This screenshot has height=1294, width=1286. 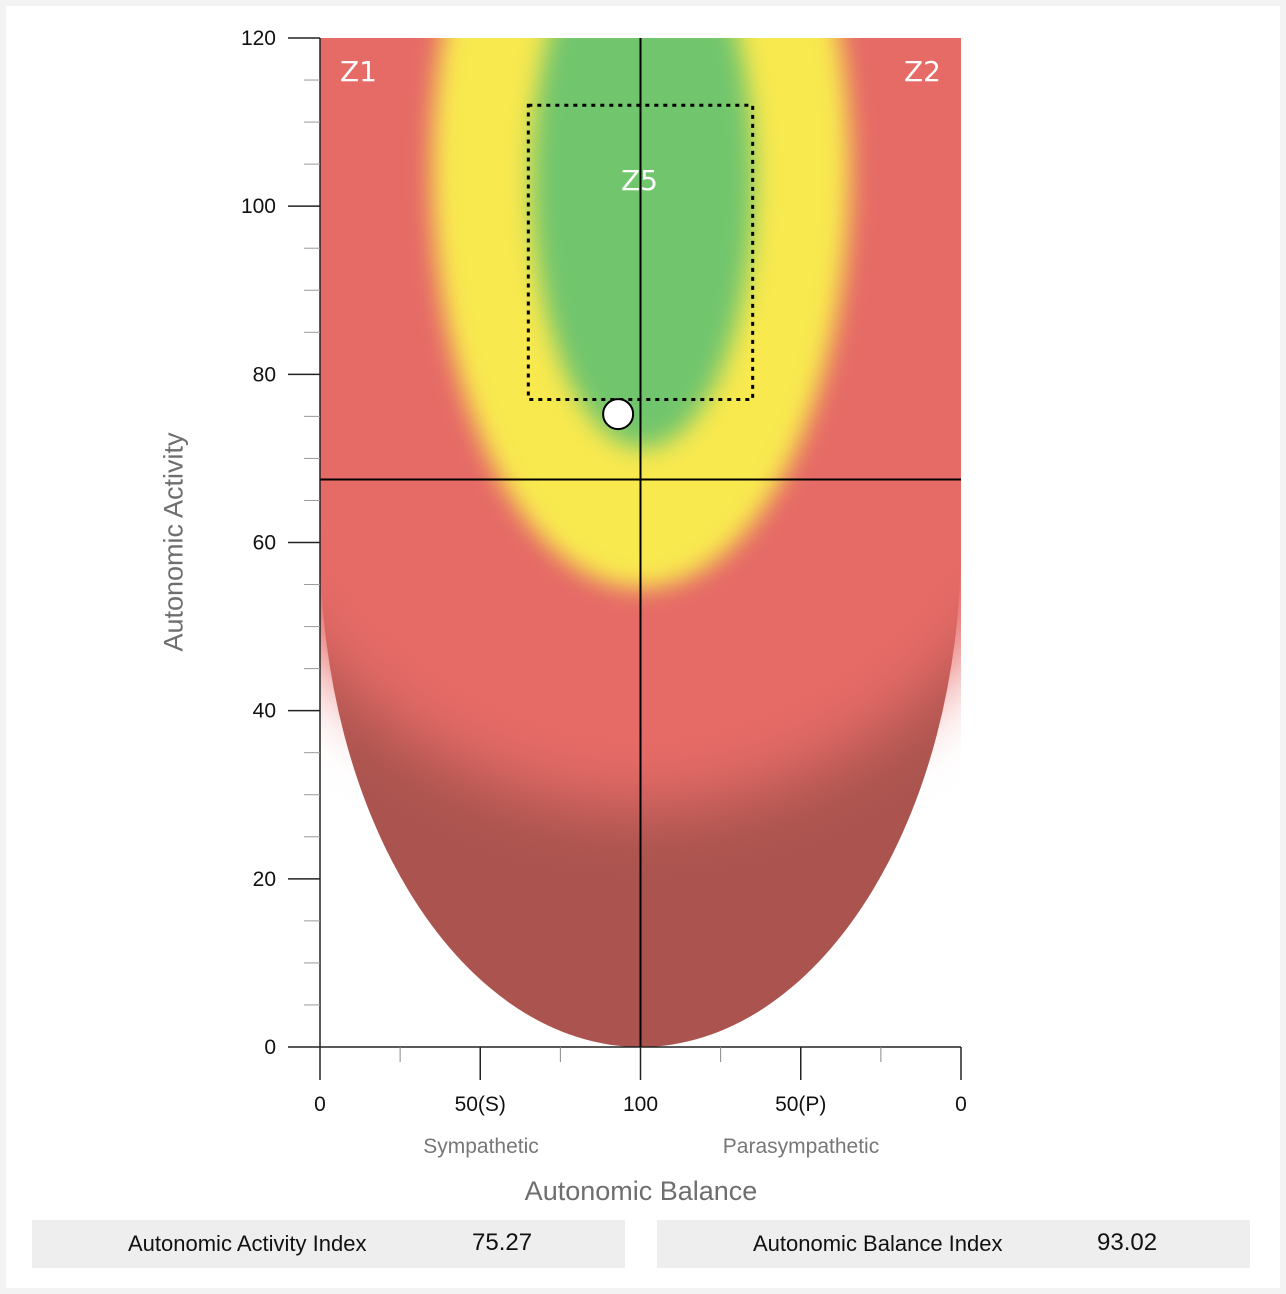 What do you see at coordinates (270, 1047) in the screenshot?
I see `y-tick-label: 0` at bounding box center [270, 1047].